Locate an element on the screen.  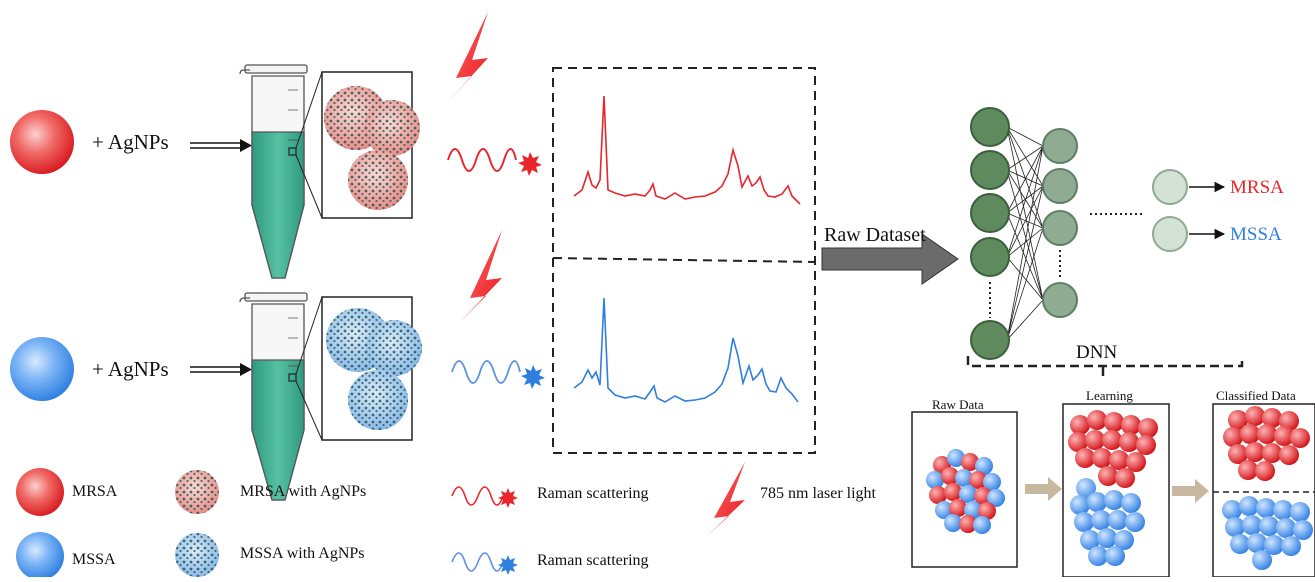
raw-dataset-arrow is located at coordinates (890, 259).